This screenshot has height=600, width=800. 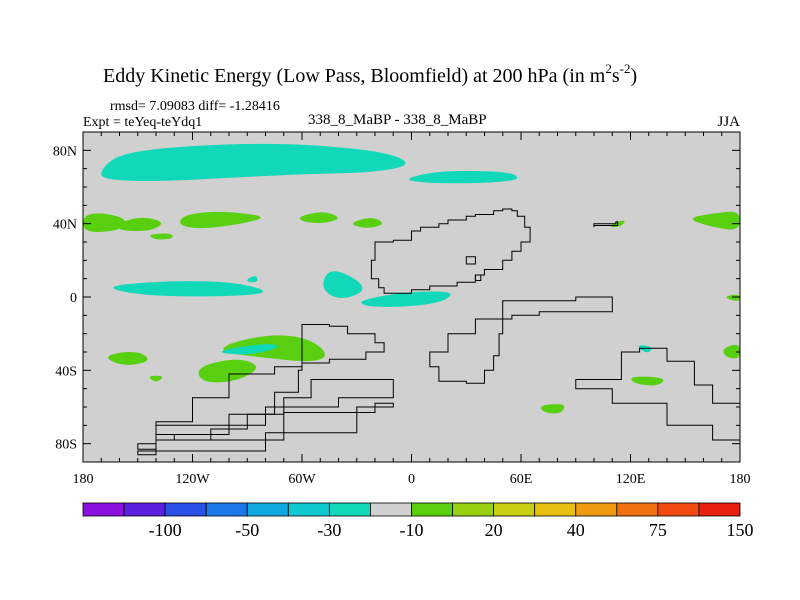 I want to click on x-tick-label: 60E, so click(x=521, y=479).